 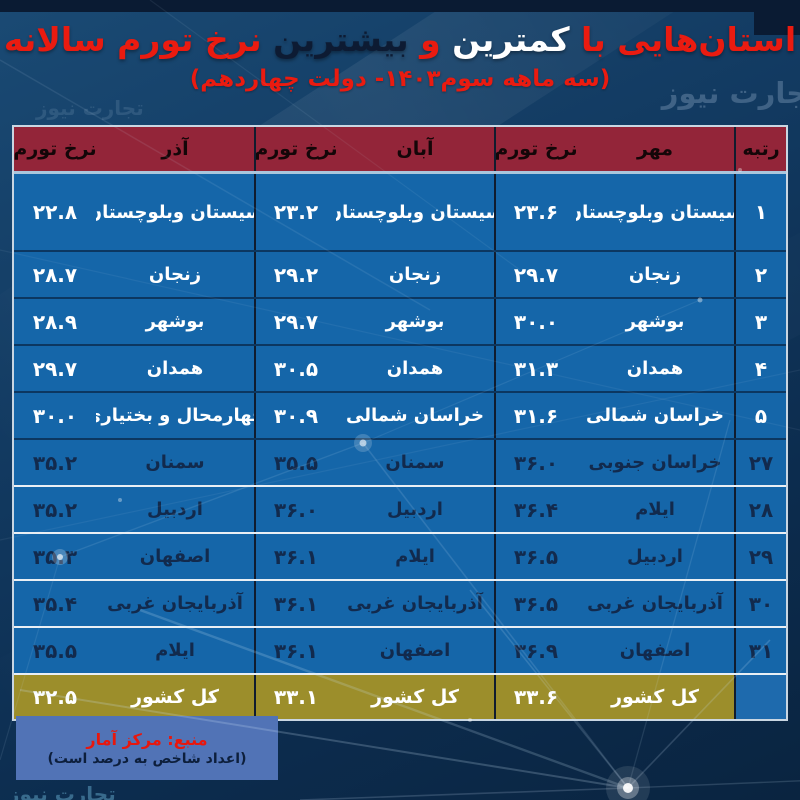 What do you see at coordinates (415, 603) in the screenshot?
I see `aban-province-cell: آذربایجان غربی` at bounding box center [415, 603].